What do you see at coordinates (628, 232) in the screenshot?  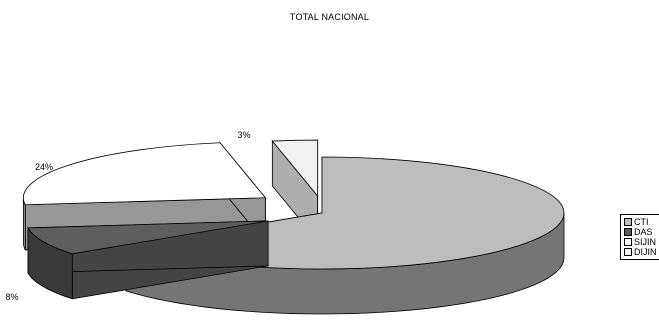 I see `legend-swatch-das` at bounding box center [628, 232].